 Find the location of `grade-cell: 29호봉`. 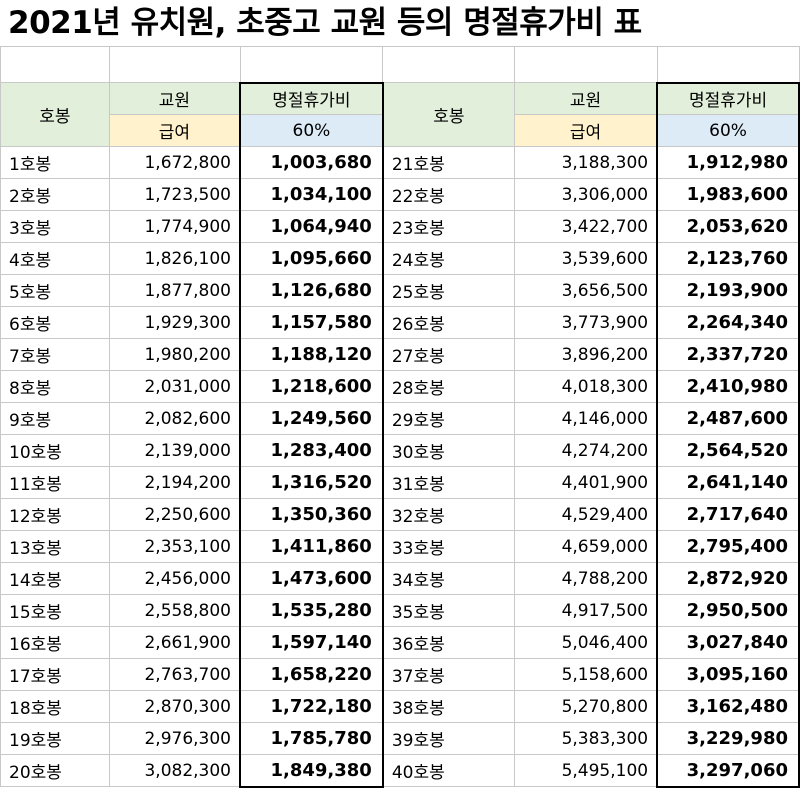

grade-cell: 29호봉 is located at coordinates (448, 418).